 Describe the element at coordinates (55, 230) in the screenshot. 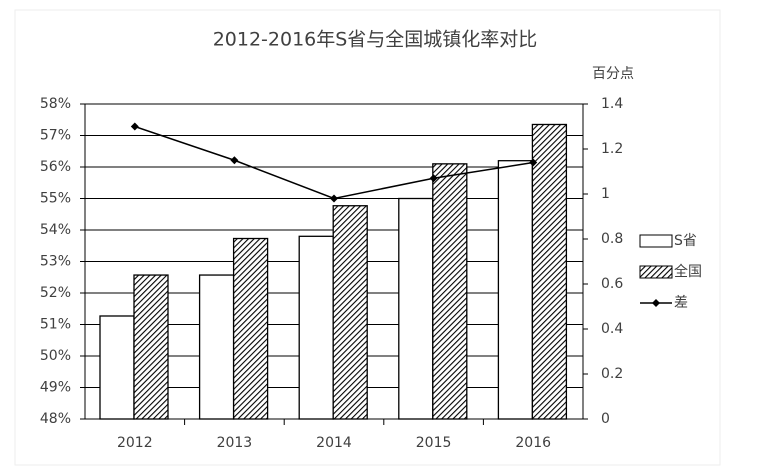

I see `y-tick-label: 54%` at that location.